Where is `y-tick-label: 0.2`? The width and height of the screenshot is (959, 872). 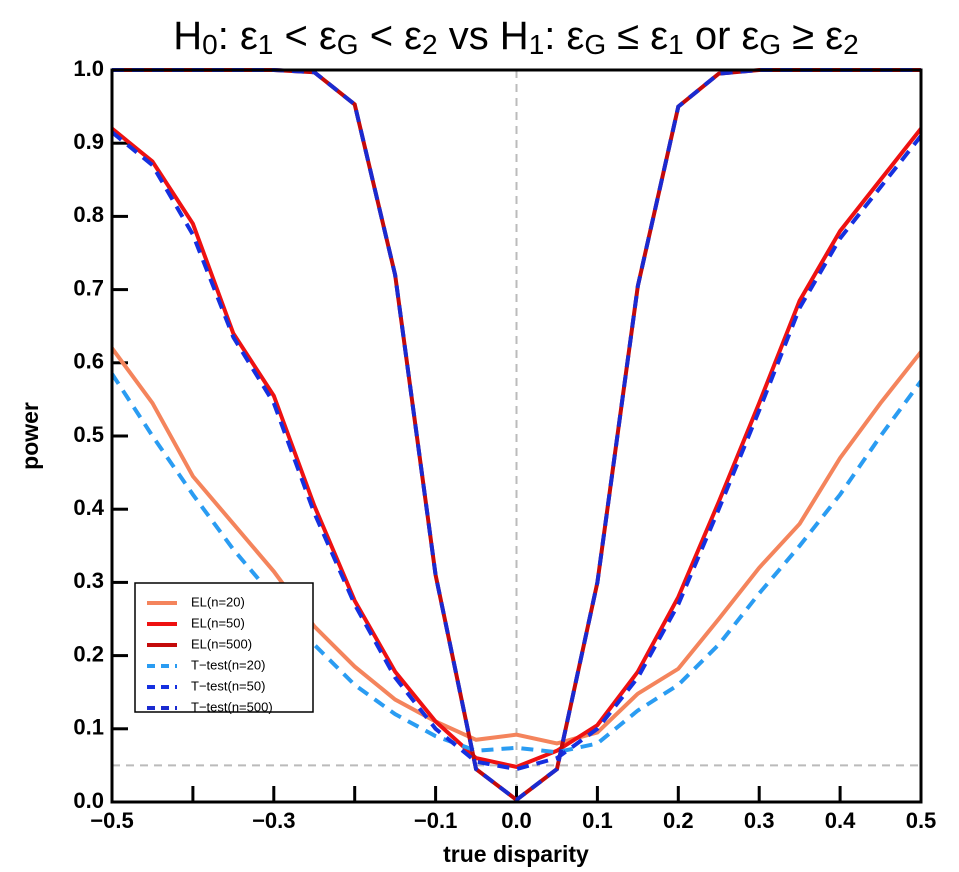 y-tick-label: 0.2 is located at coordinates (88, 653).